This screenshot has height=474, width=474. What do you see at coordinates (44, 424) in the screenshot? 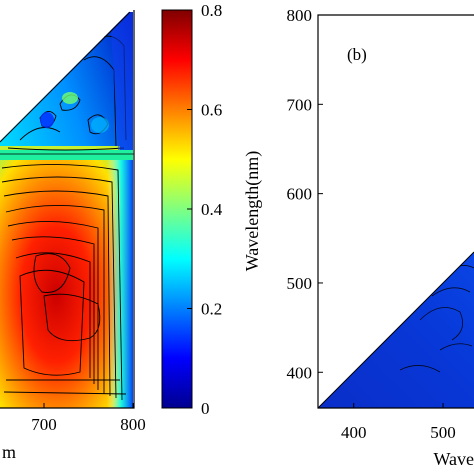
I see `panel-a-x-tick-label: 700` at bounding box center [44, 424].